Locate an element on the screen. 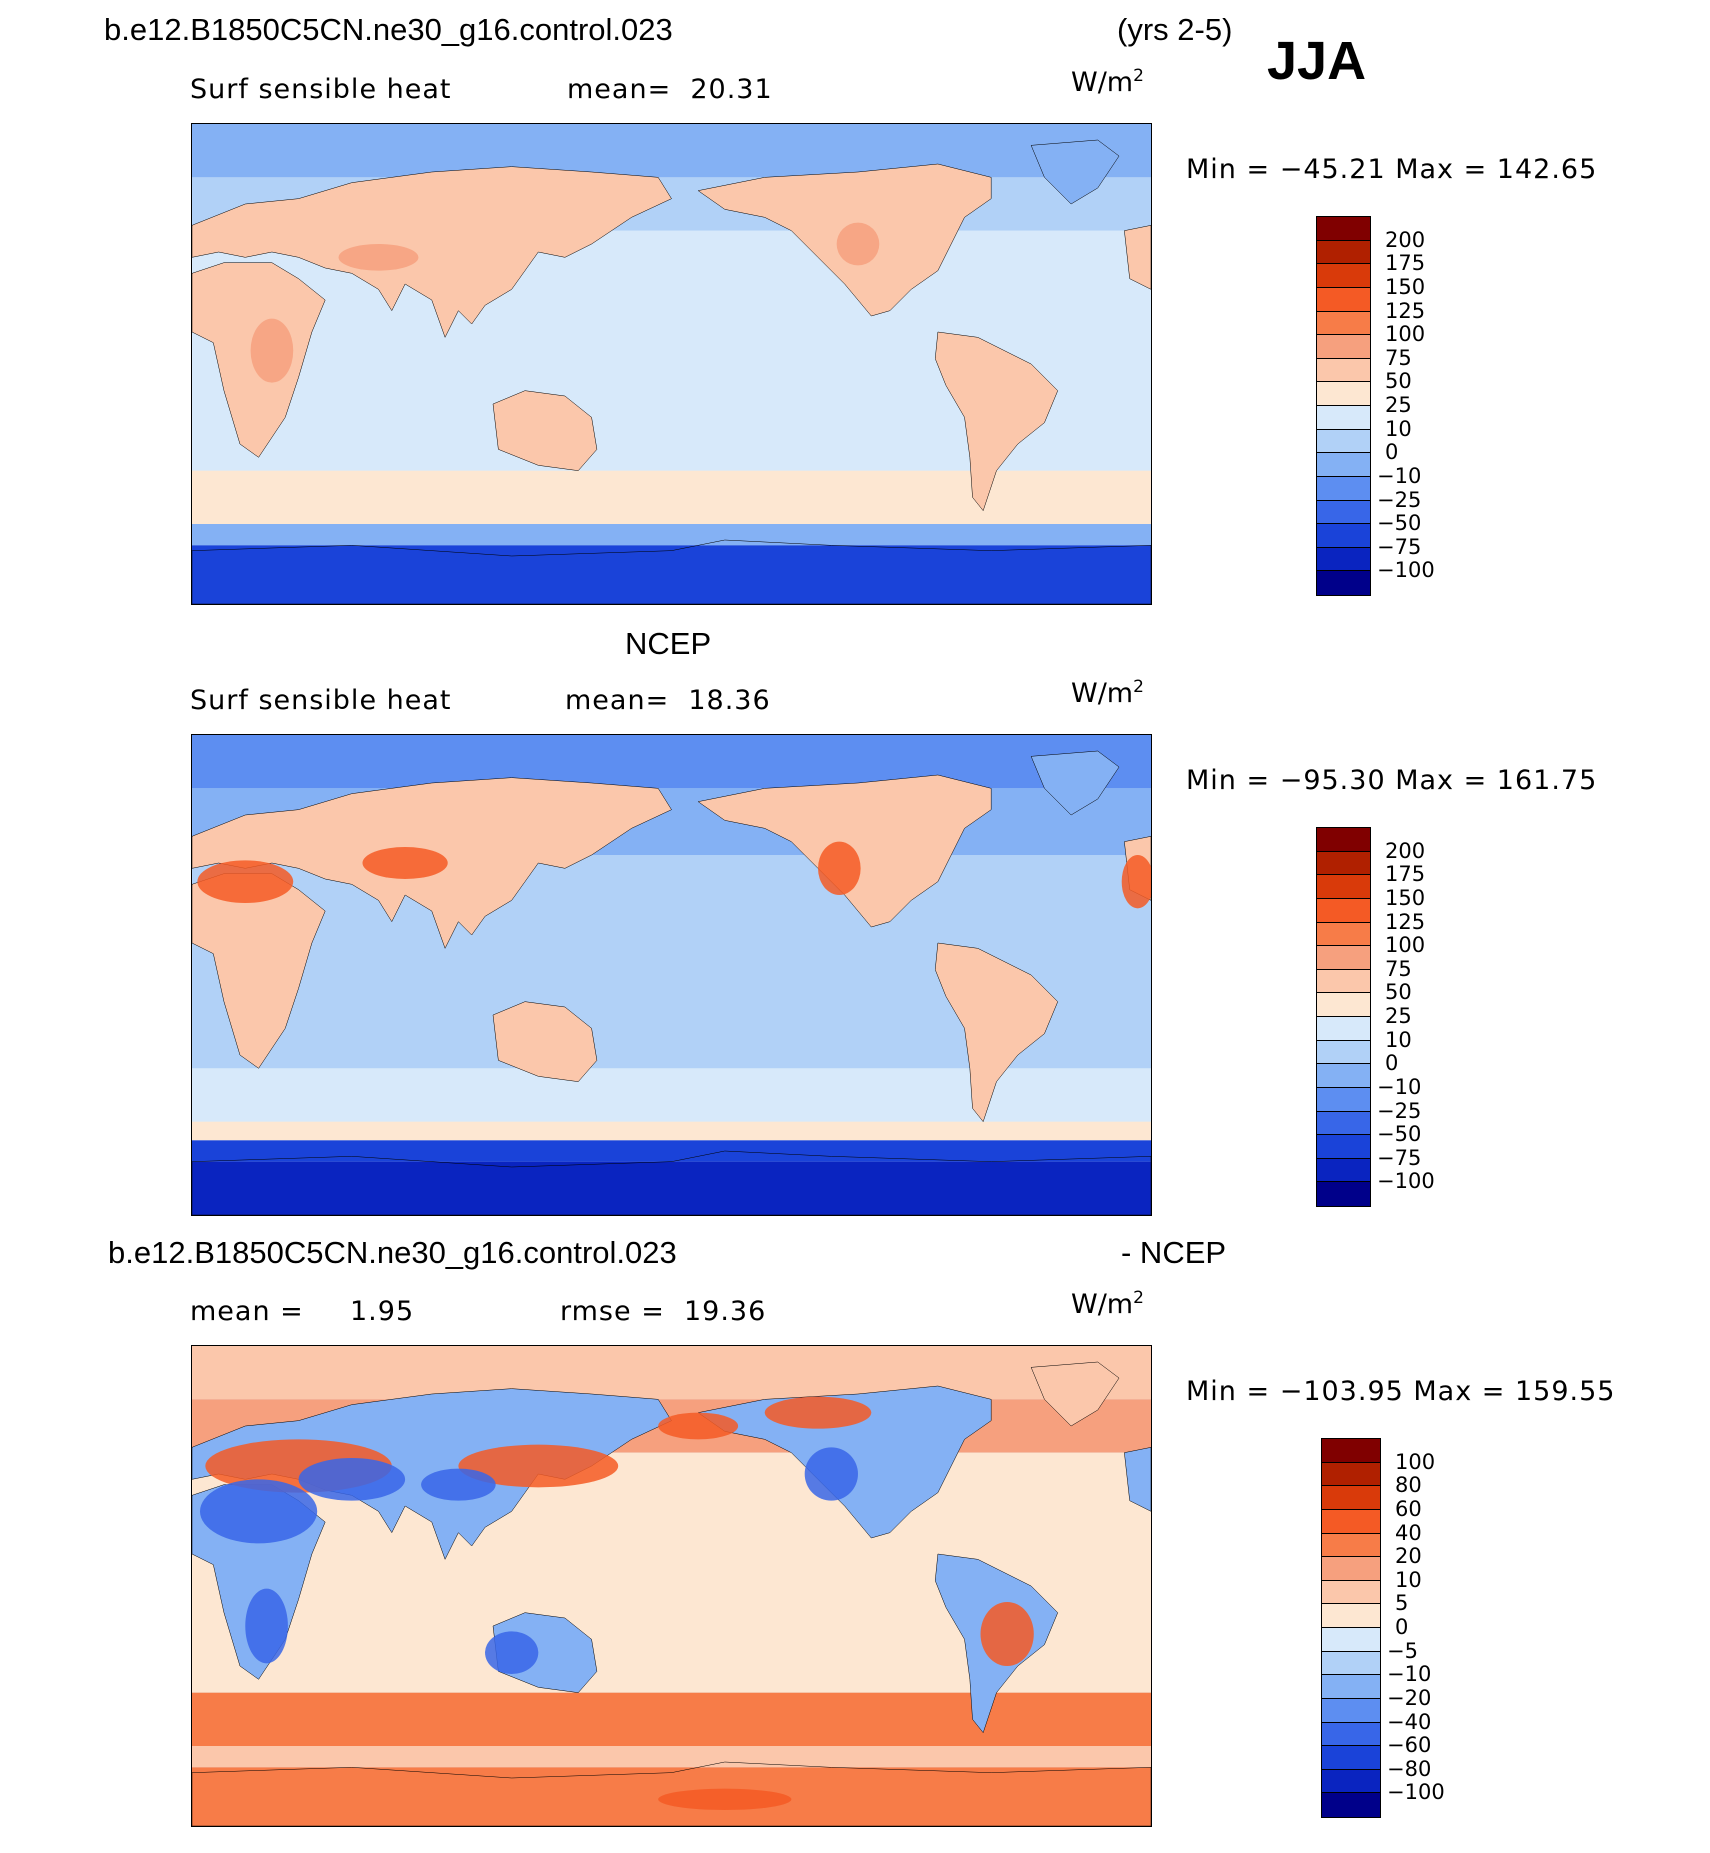 The width and height of the screenshot is (1710, 1853). colorbar-tick-label: 80 is located at coordinates (1408, 1485).